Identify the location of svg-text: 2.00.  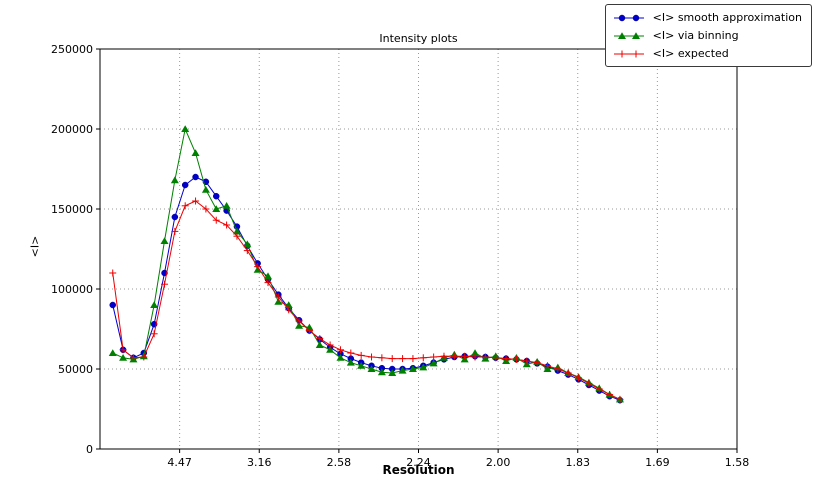
(498, 462).